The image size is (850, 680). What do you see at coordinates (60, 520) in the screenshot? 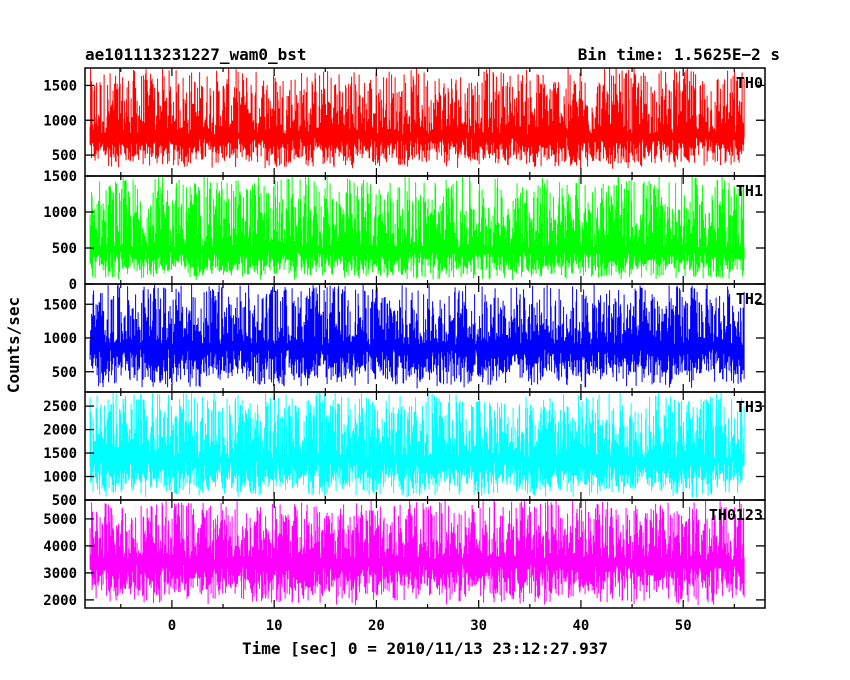
I see `y-tick-label: 5000` at bounding box center [60, 520].